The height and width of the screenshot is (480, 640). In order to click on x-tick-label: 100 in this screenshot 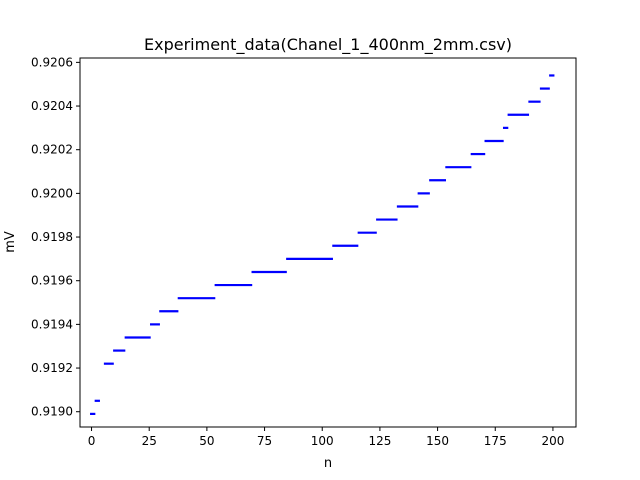, I will do `click(322, 441)`.